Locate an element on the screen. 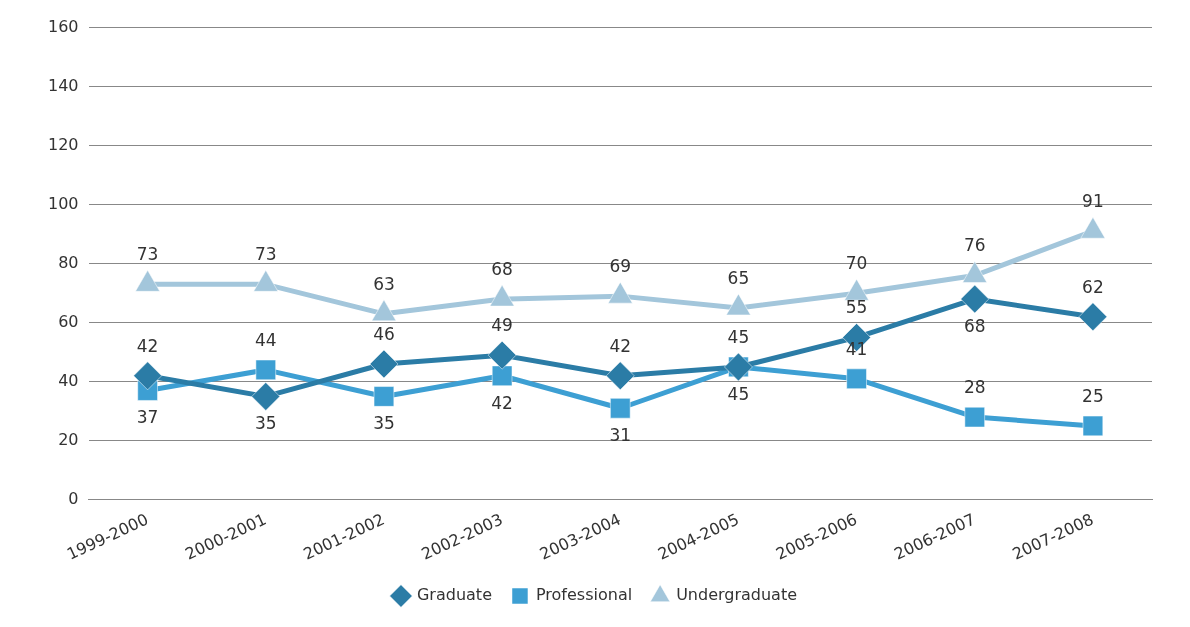  data-label: 63 is located at coordinates (384, 283).